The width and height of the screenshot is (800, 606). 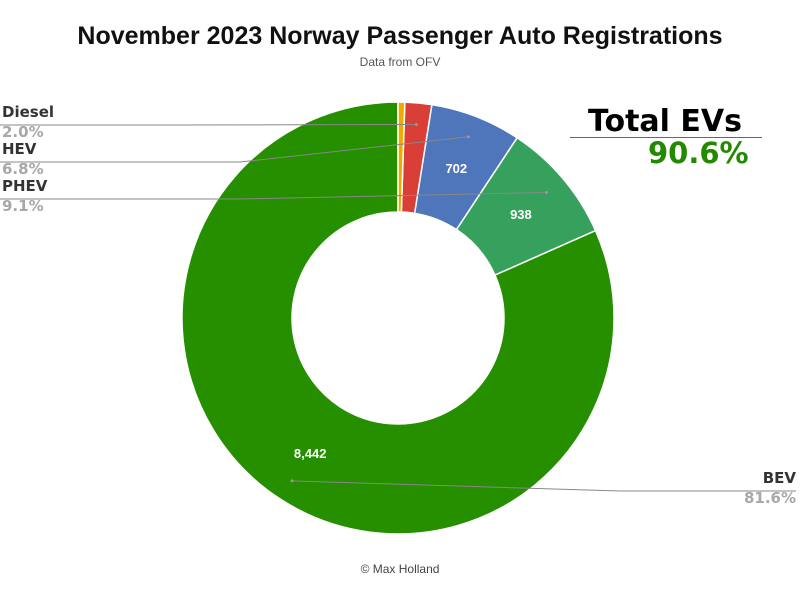 I want to click on value-label-phev: 938, so click(x=521, y=214).